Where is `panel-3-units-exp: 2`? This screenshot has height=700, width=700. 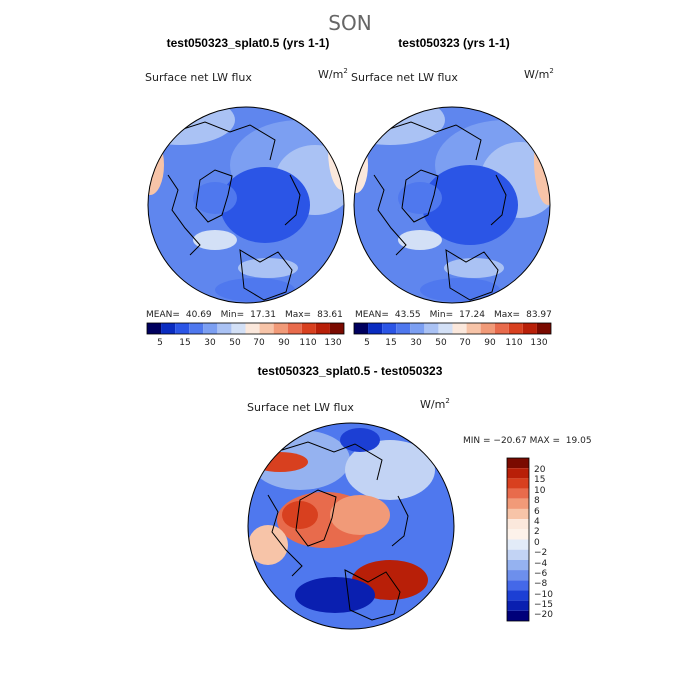
panel-3-units-exp: 2 is located at coordinates (447, 401).